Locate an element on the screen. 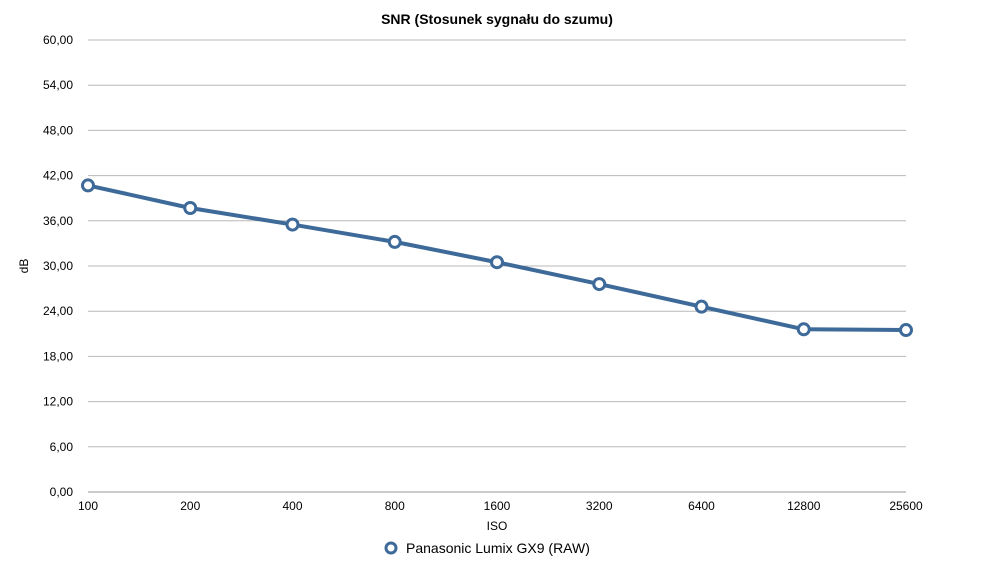  y-tick-label: 24,00 is located at coordinates (58, 311).